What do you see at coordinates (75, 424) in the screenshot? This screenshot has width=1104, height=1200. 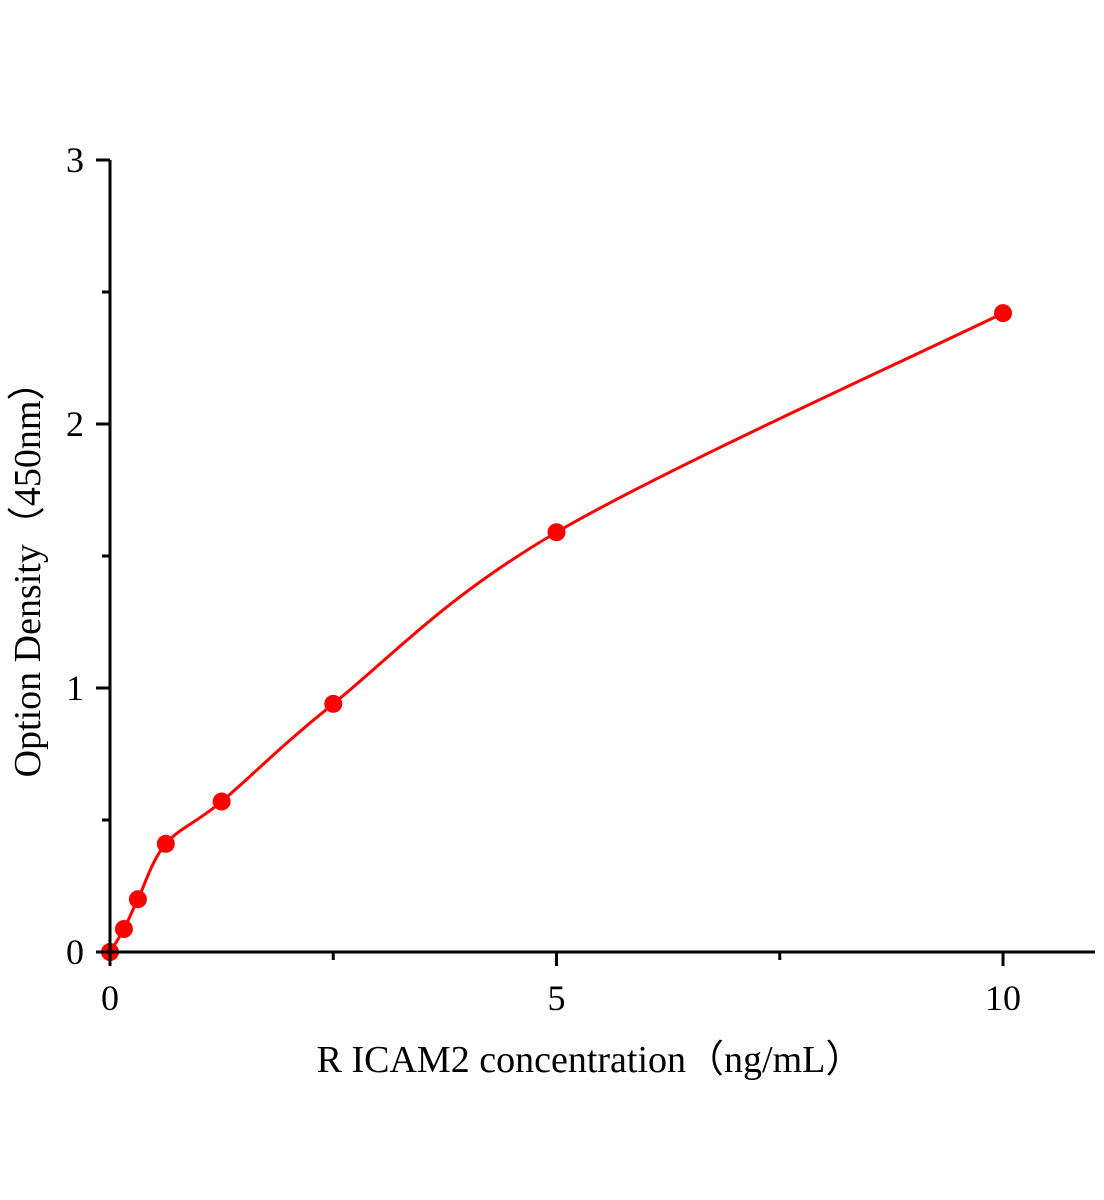 I see `y-tick-label: 2` at bounding box center [75, 424].